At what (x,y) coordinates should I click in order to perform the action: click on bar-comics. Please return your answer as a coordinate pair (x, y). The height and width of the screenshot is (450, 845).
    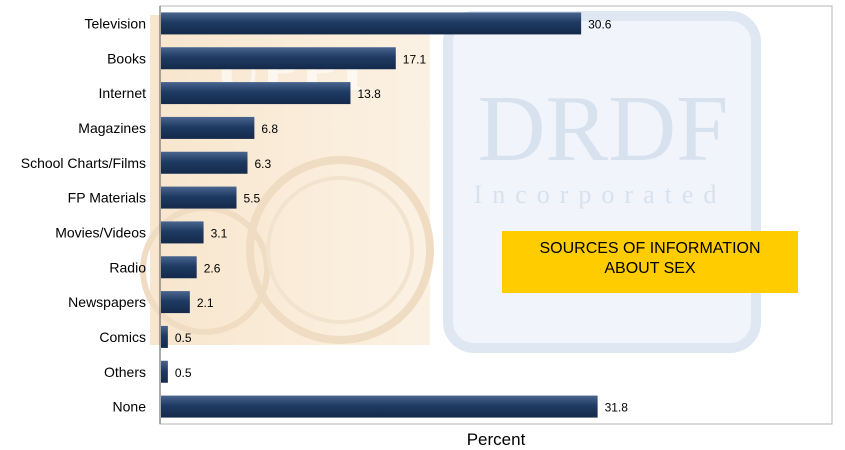
    Looking at the image, I should click on (164, 336).